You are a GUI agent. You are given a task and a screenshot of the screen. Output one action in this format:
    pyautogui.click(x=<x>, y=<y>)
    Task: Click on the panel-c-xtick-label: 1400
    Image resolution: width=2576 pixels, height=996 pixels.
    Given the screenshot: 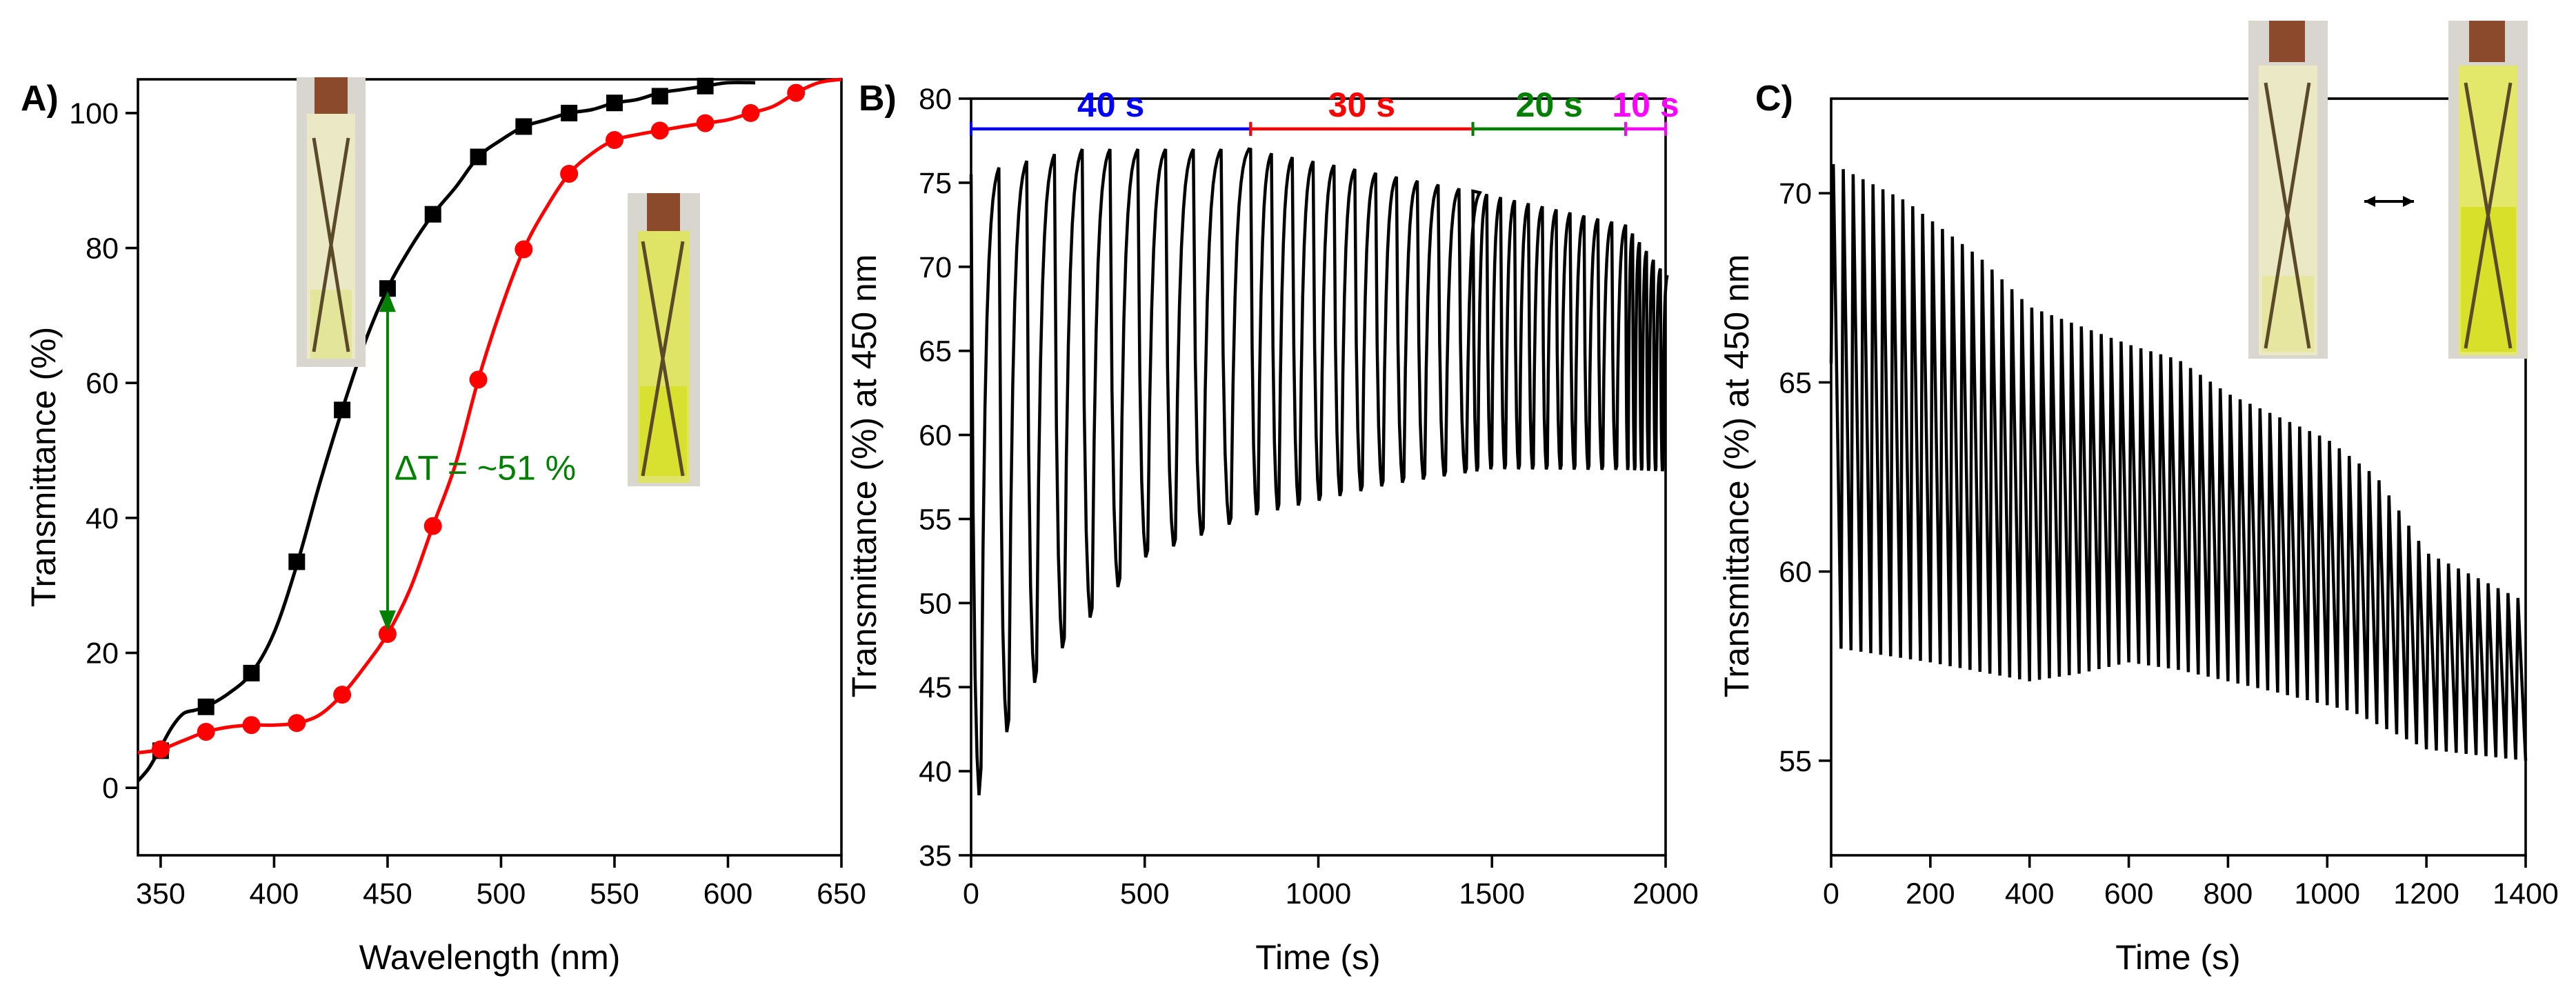 What is the action you would take?
    pyautogui.click(x=2526, y=893)
    